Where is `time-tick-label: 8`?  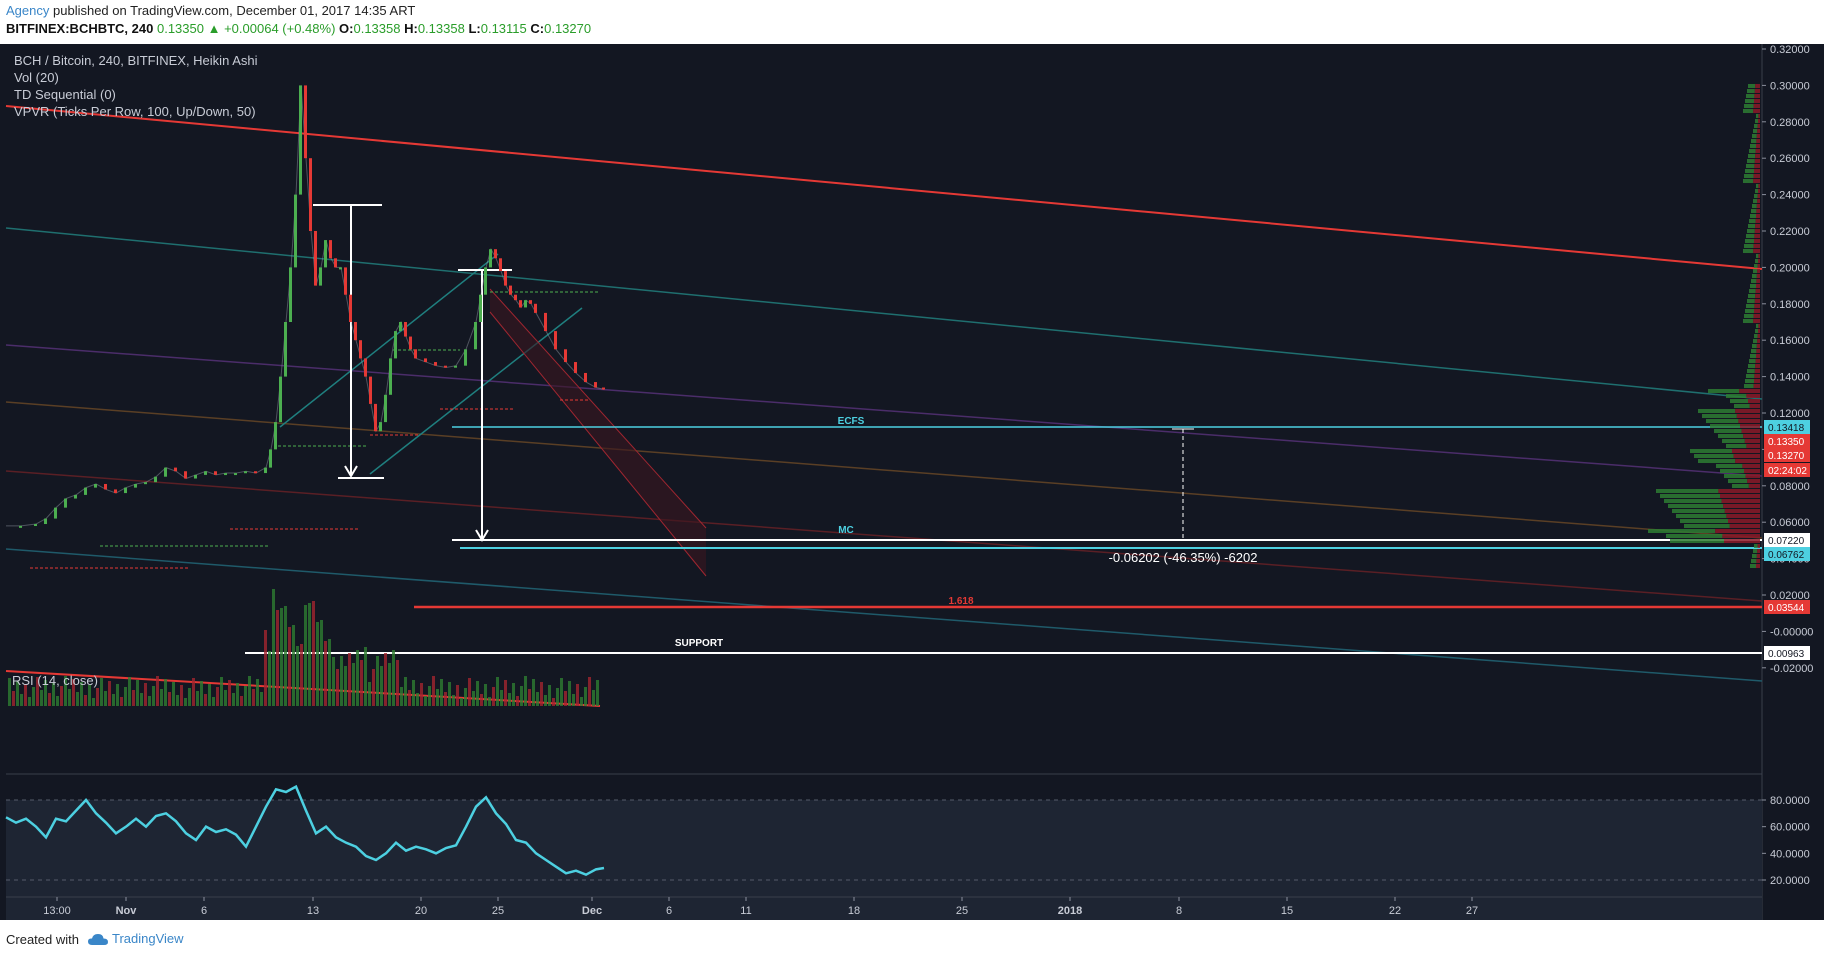 time-tick-label: 8 is located at coordinates (1179, 911).